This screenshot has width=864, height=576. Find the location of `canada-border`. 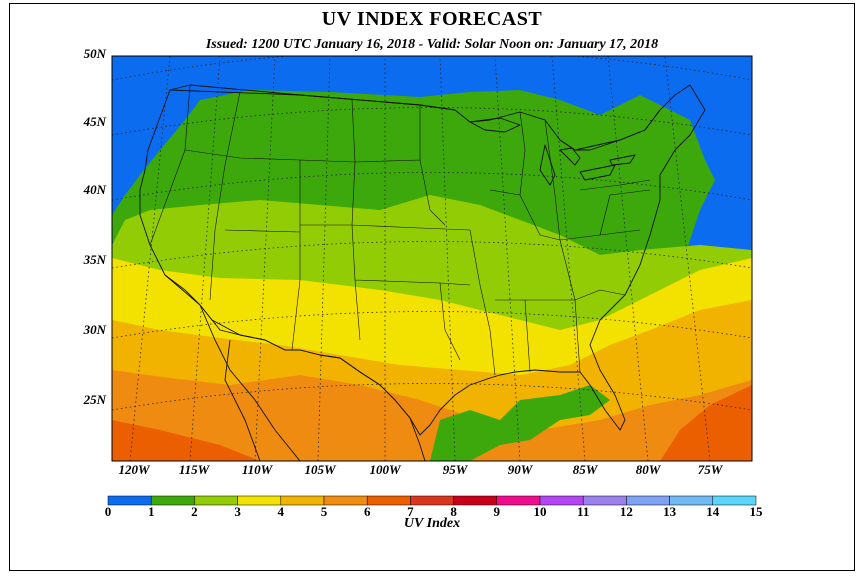

canada-border is located at coordinates (415, 120).